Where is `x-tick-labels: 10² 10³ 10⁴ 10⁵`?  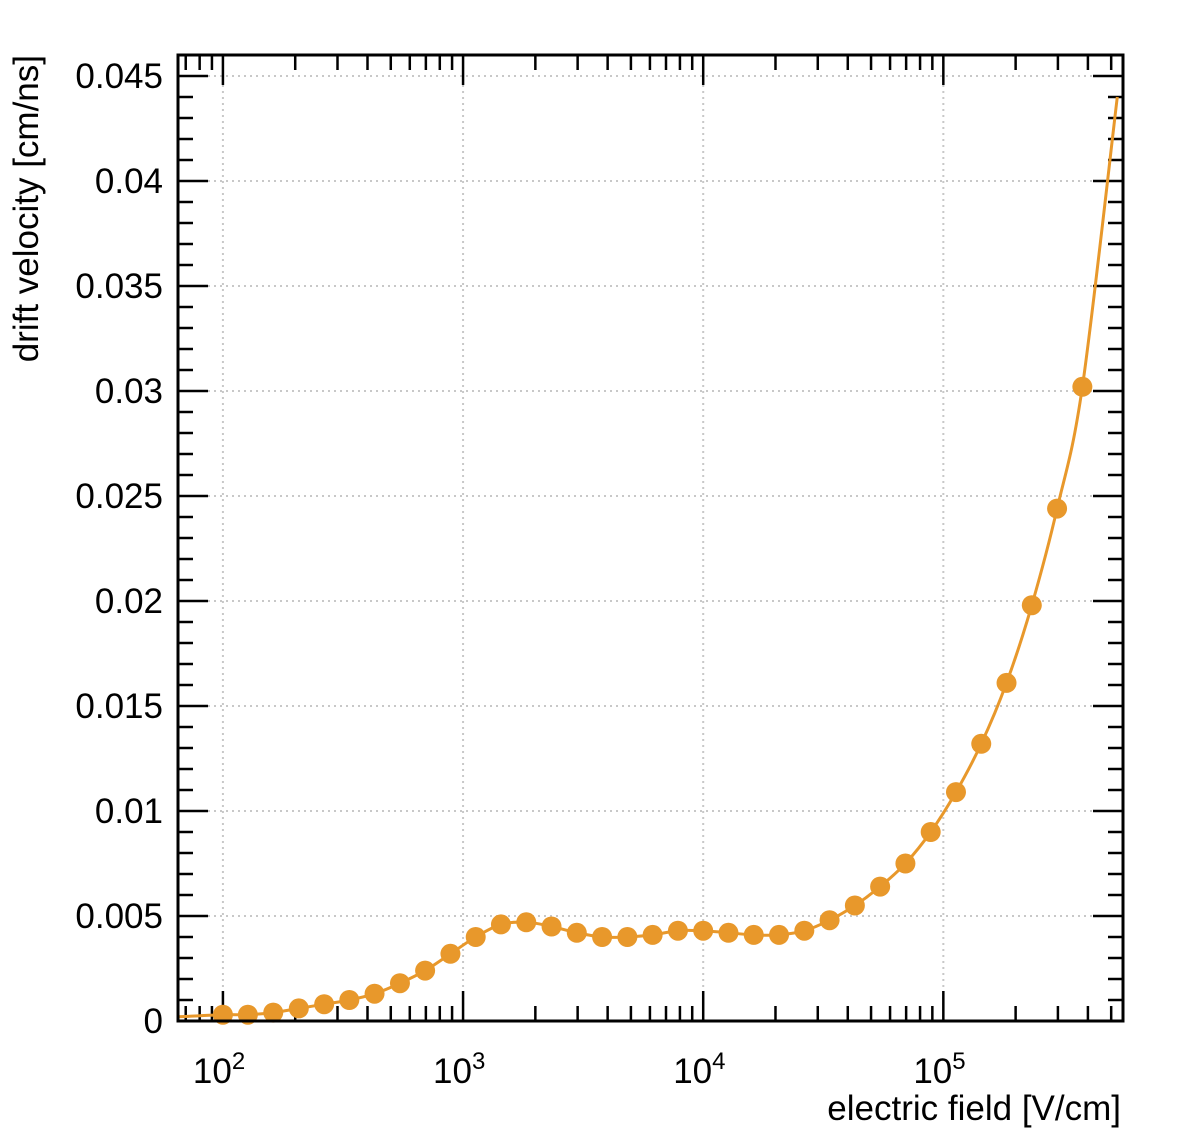 x-tick-labels: 10² 10³ 10⁴ 10⁵ is located at coordinates (579, 1069).